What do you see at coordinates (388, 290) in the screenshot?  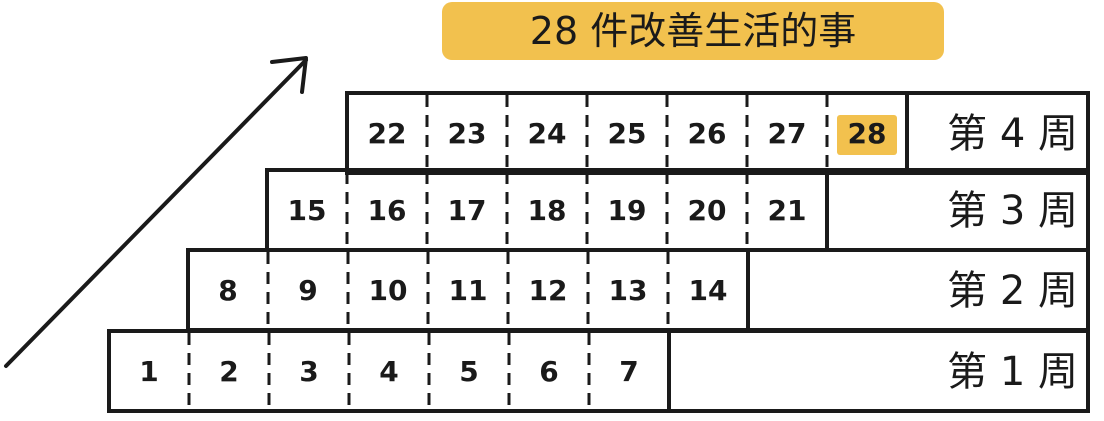 I see `day-number-10: 10` at bounding box center [388, 290].